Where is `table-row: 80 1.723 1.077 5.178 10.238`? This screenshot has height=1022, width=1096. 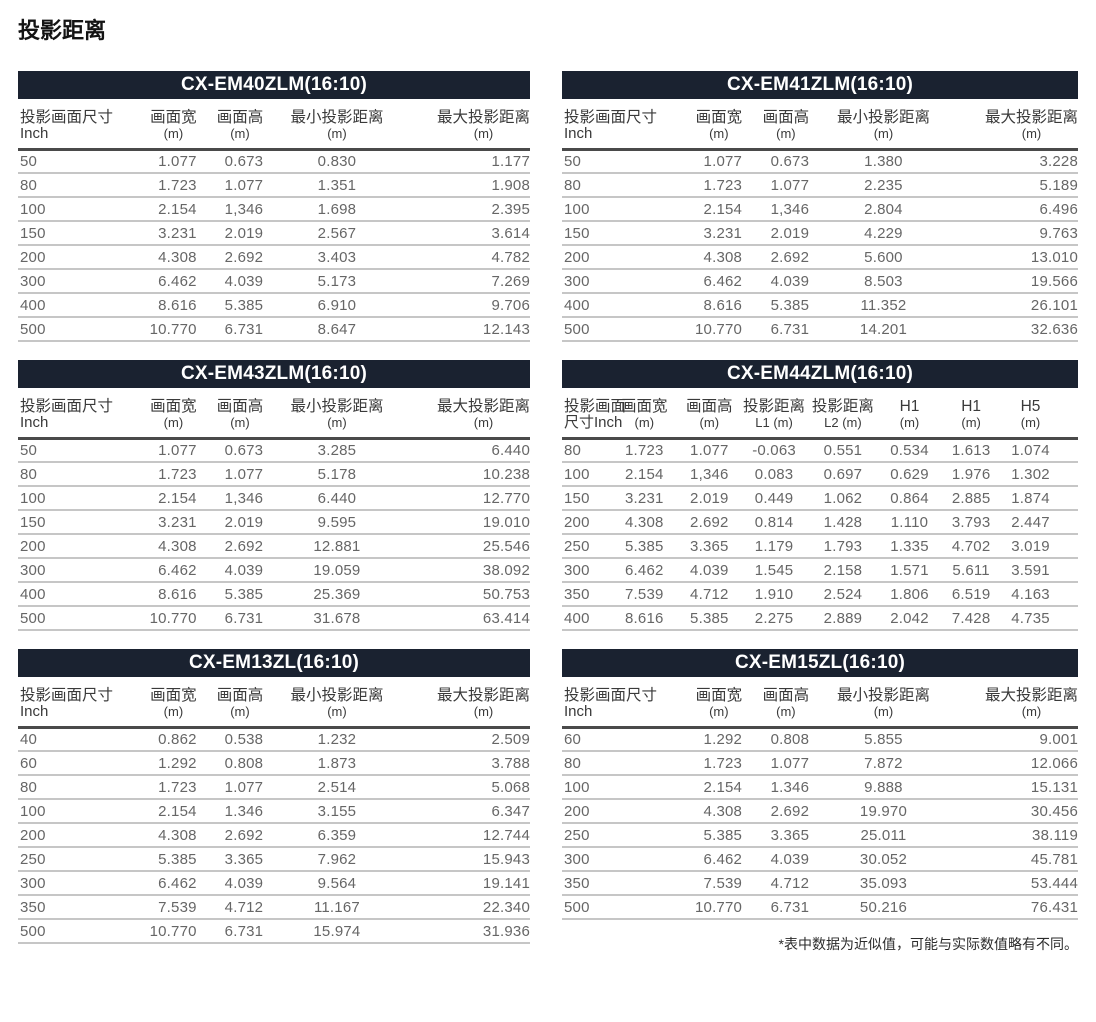 table-row: 80 1.723 1.077 5.178 10.238 is located at coordinates (274, 474).